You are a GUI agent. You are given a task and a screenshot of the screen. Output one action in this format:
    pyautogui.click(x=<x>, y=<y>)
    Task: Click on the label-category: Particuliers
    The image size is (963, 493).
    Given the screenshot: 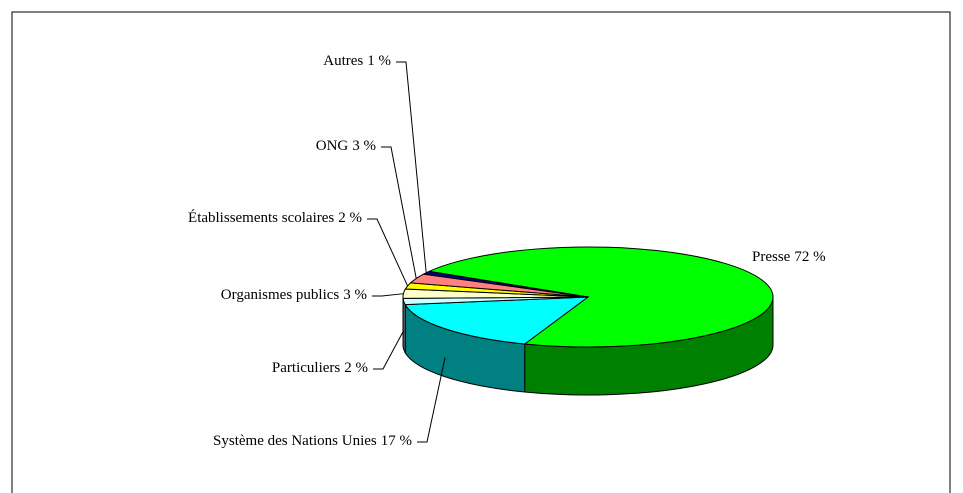 What is the action you would take?
    pyautogui.click(x=306, y=368)
    